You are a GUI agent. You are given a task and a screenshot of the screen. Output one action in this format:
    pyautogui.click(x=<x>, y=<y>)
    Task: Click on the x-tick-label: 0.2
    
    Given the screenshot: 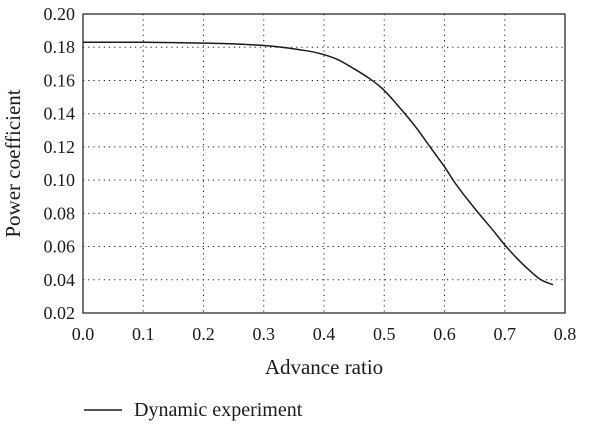 What is the action you would take?
    pyautogui.click(x=203, y=334)
    